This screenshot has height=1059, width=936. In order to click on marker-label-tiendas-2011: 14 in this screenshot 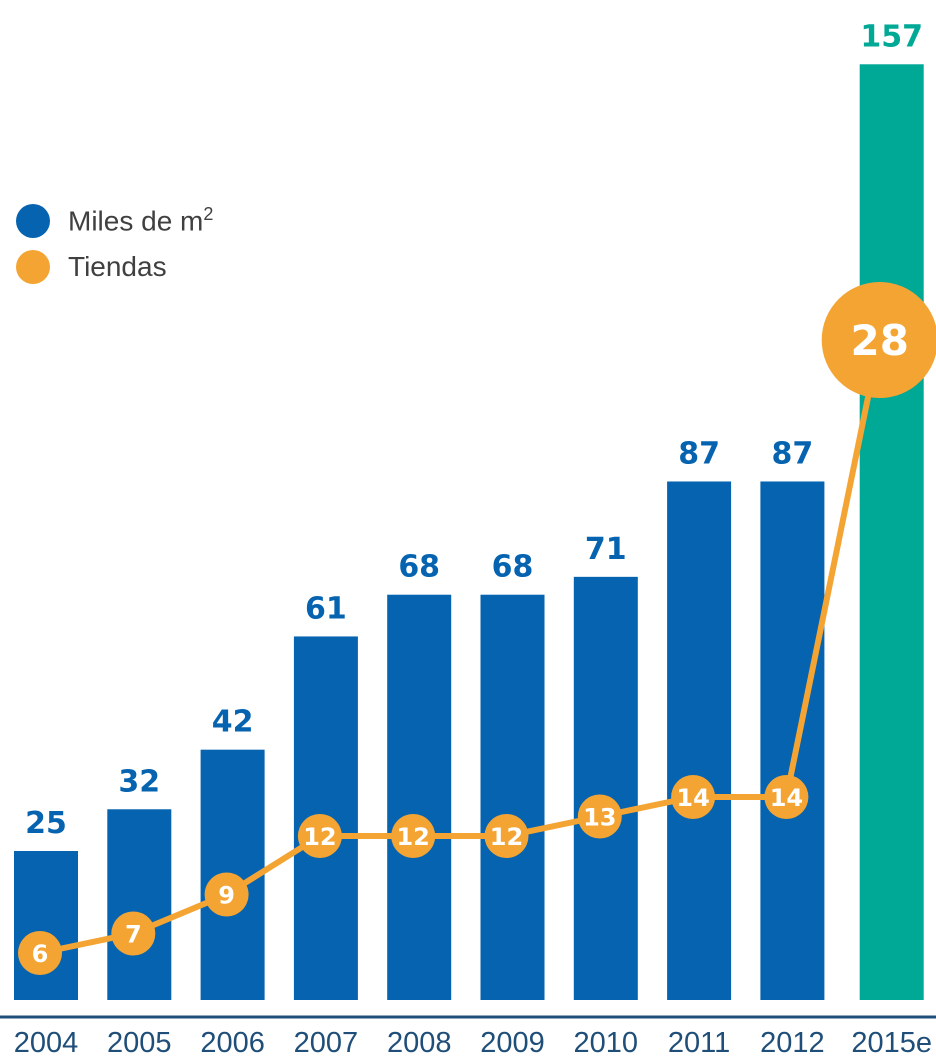, I will do `click(692, 798)`.